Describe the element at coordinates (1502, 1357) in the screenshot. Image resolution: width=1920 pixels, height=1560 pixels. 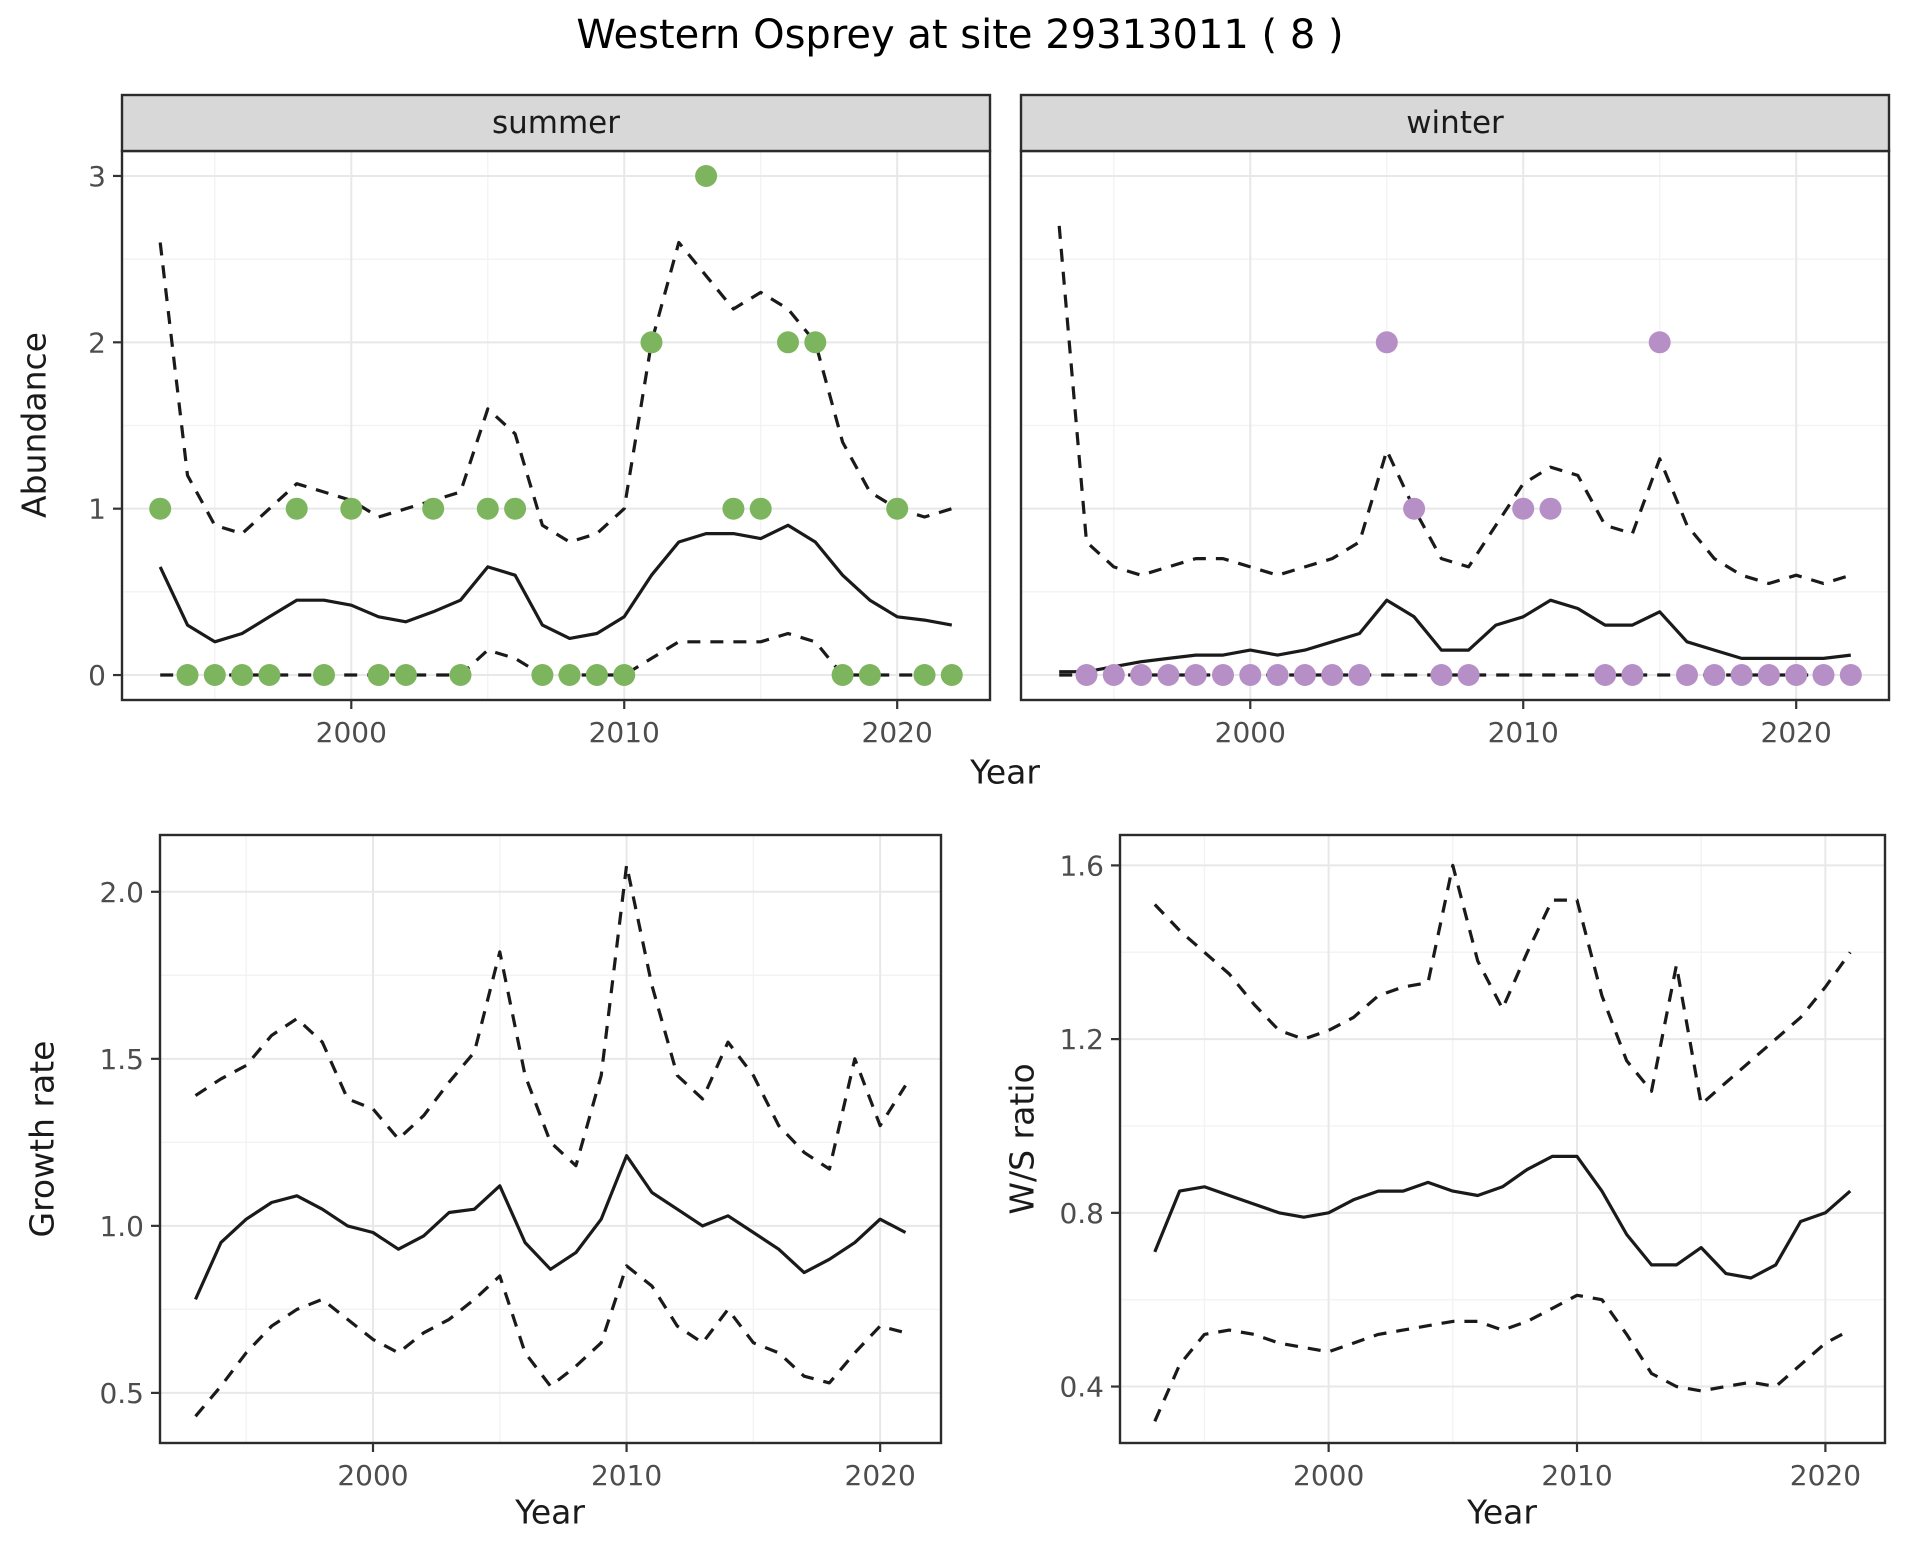
I see `ws_ratio-lower_ci-line` at that location.